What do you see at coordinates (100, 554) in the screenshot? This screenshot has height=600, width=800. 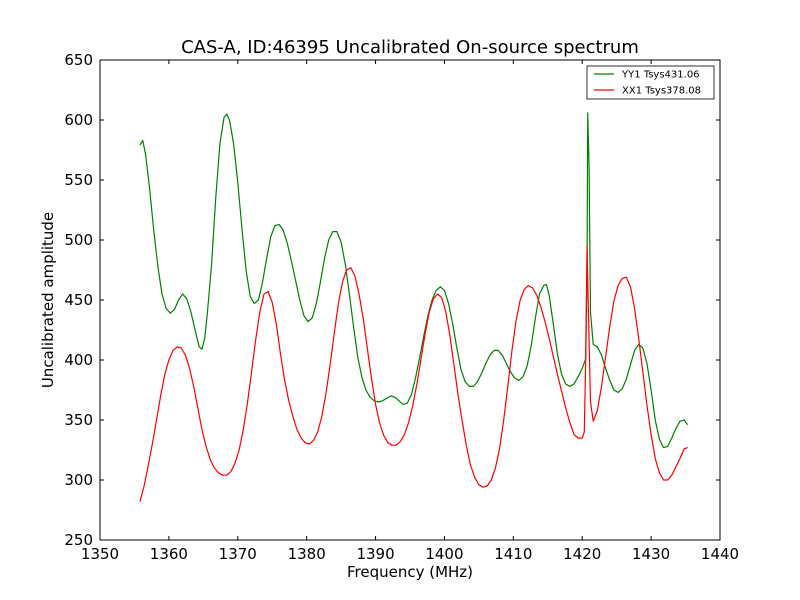 I see `x-tick-label: 1350` at bounding box center [100, 554].